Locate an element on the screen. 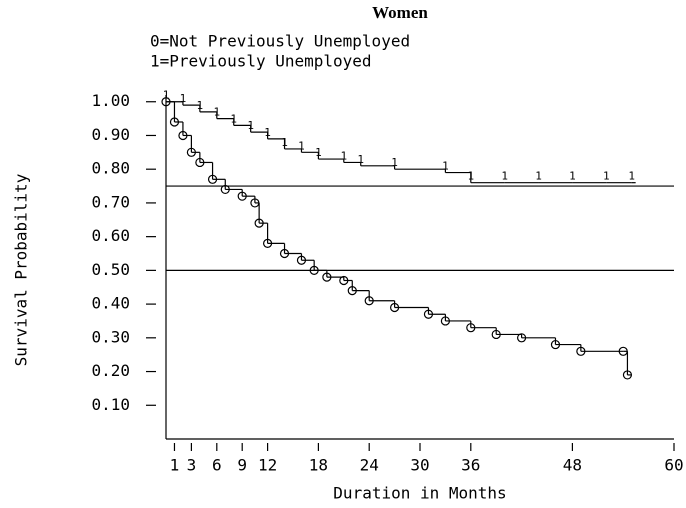  y-tick-label: 0.30 is located at coordinates (110, 336).